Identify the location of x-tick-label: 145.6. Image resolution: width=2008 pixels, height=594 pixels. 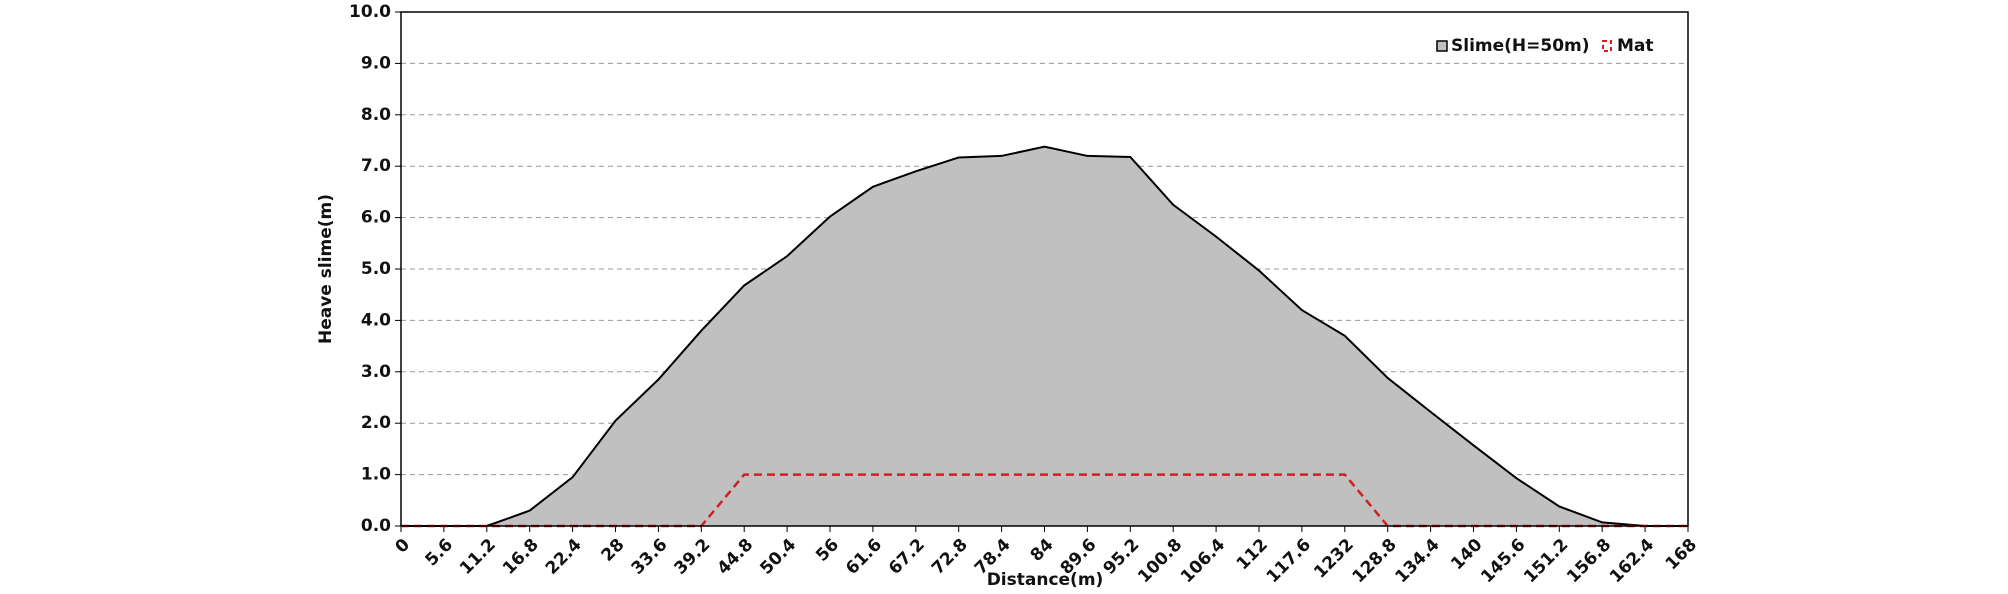
(1503, 561).